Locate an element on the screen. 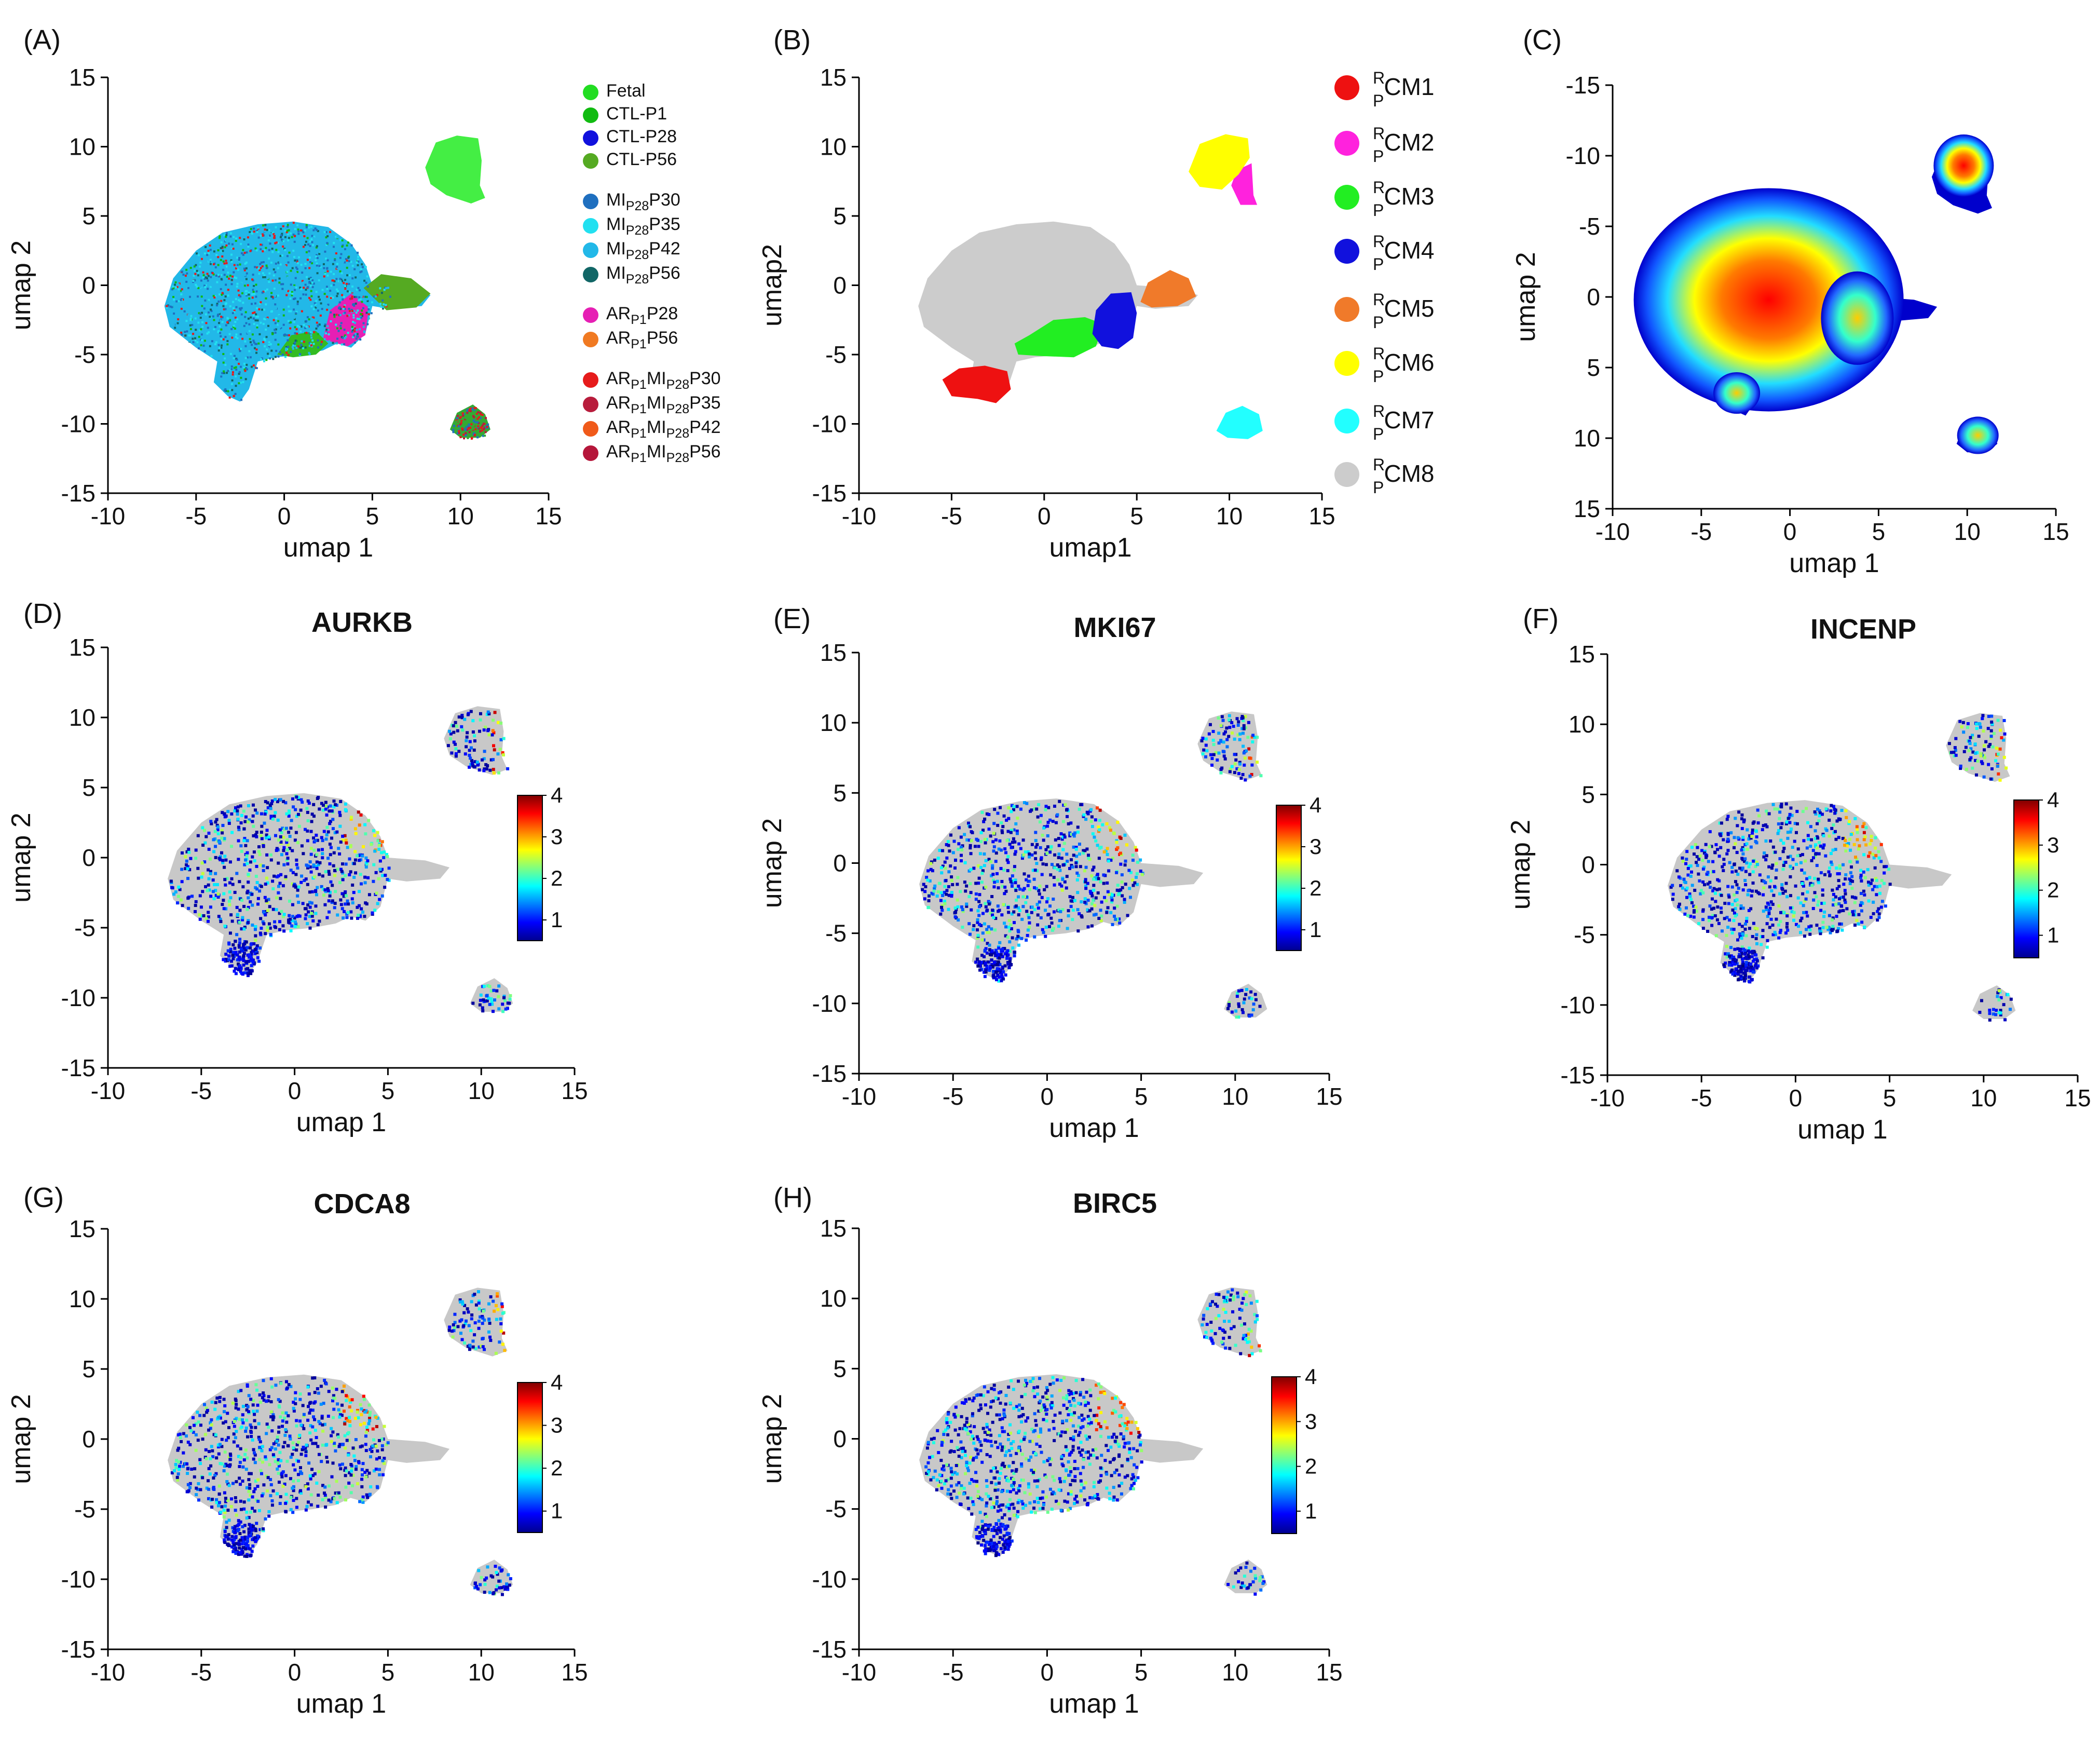  x-axis-label: umap 1 is located at coordinates (328, 548).